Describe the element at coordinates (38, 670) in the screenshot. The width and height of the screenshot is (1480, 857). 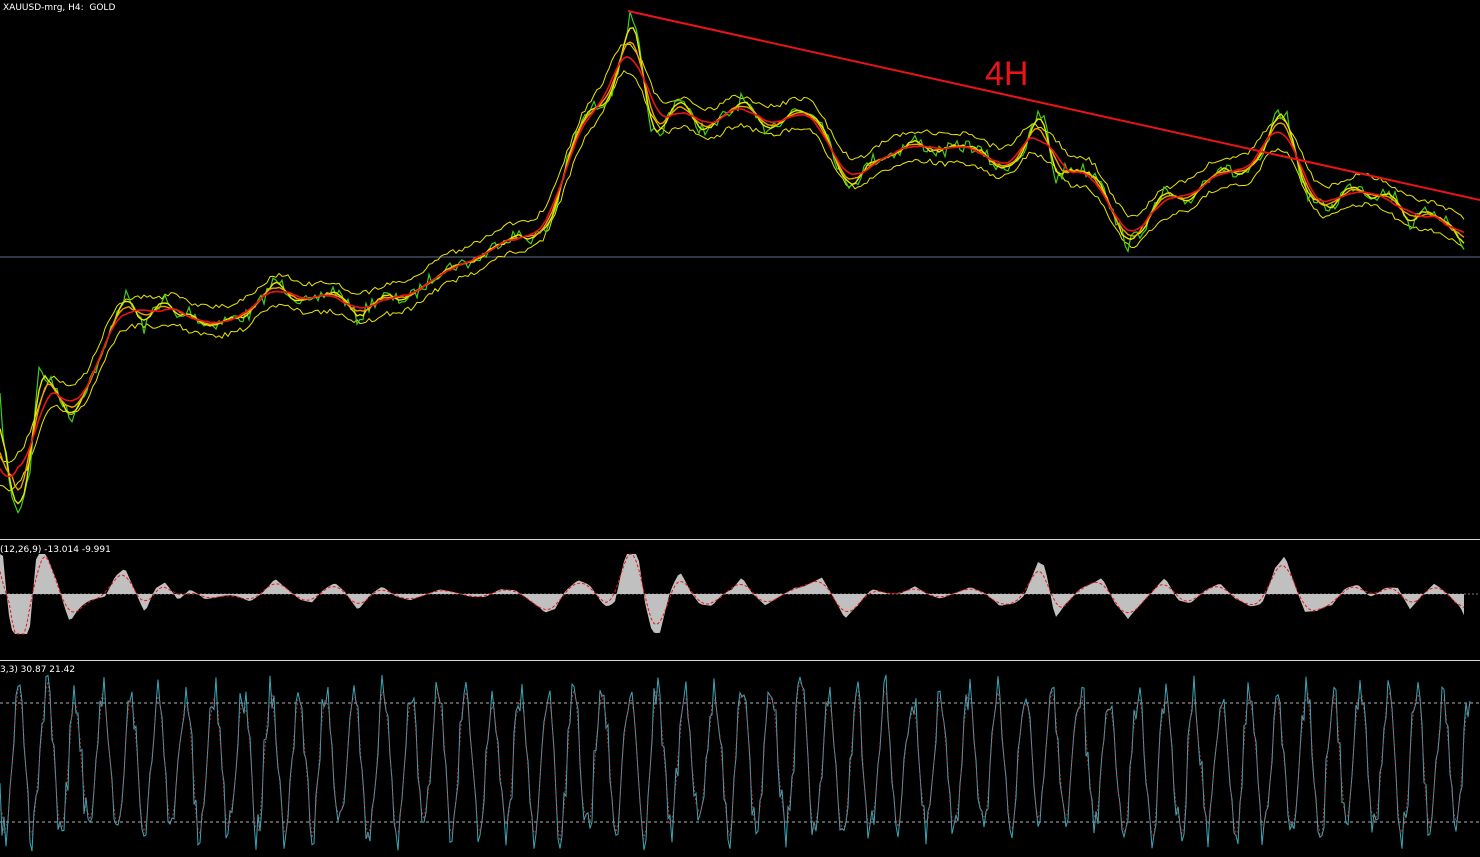
I see `stochastic-label: 3,3) 30.87 21.42` at that location.